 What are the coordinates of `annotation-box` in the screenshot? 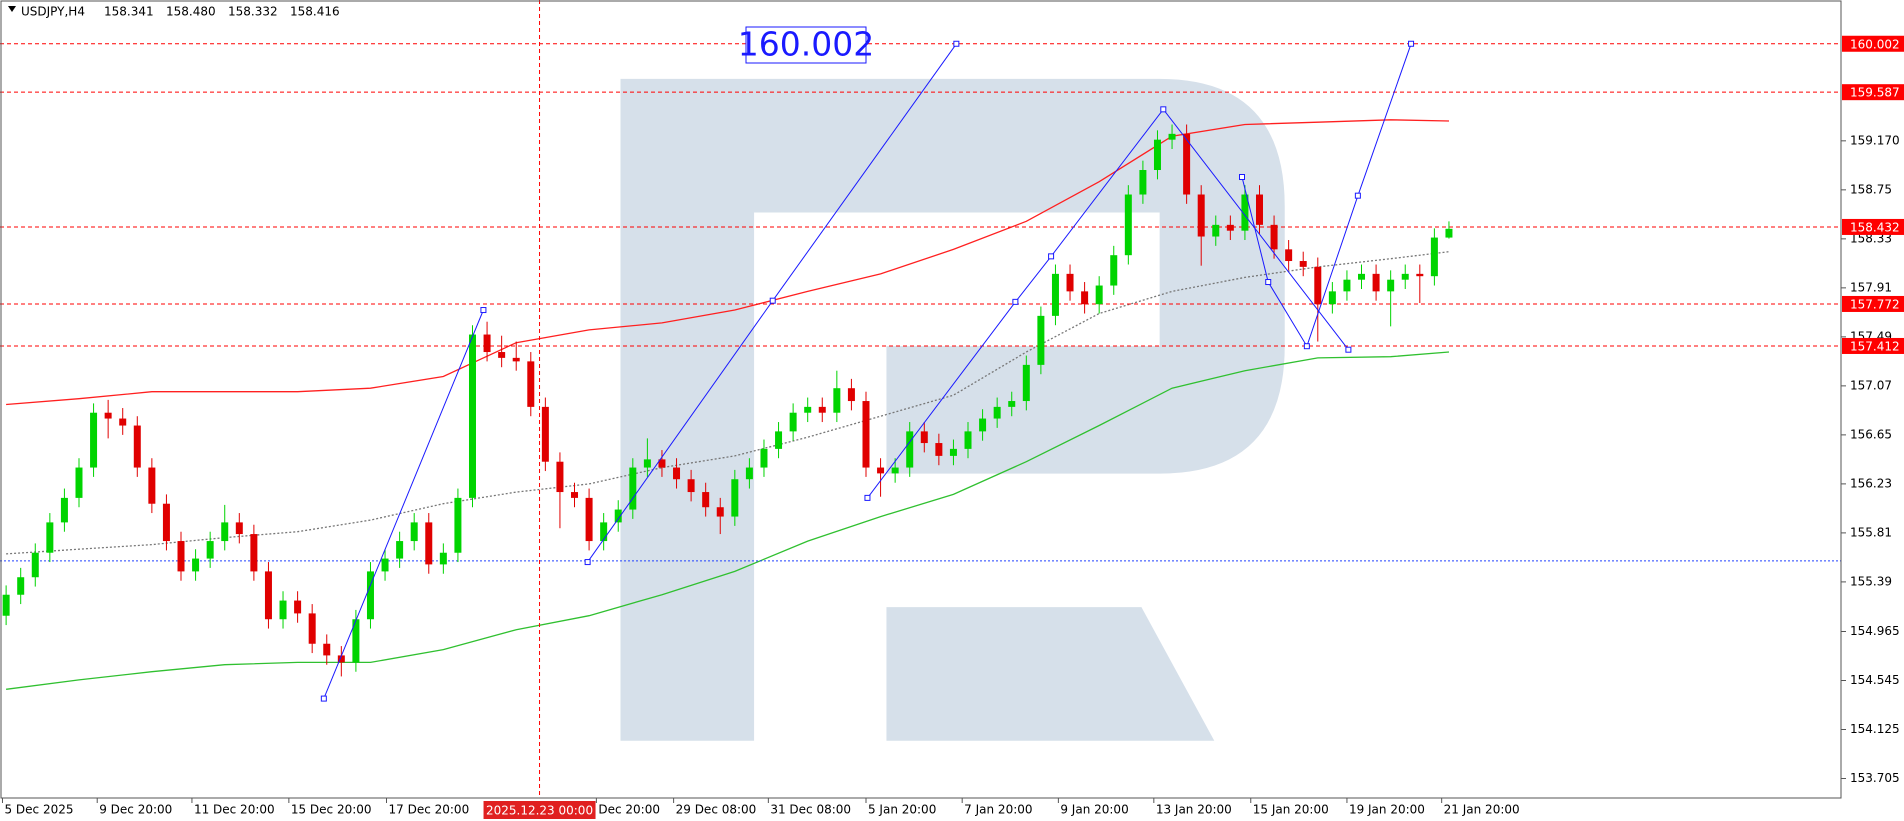 It's located at (806, 45).